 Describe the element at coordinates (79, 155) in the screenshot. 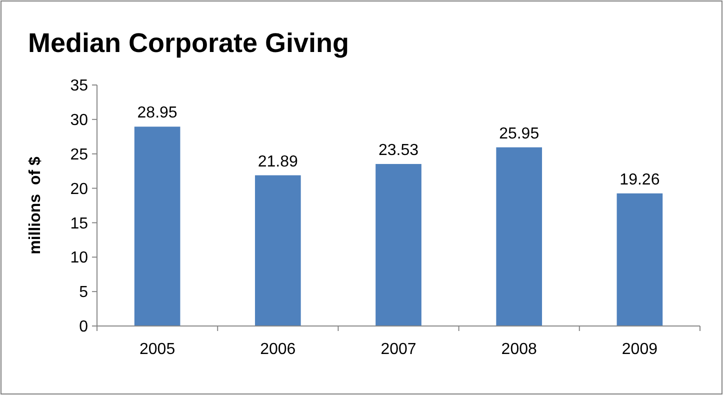

I see `y-tick-label: 25` at that location.